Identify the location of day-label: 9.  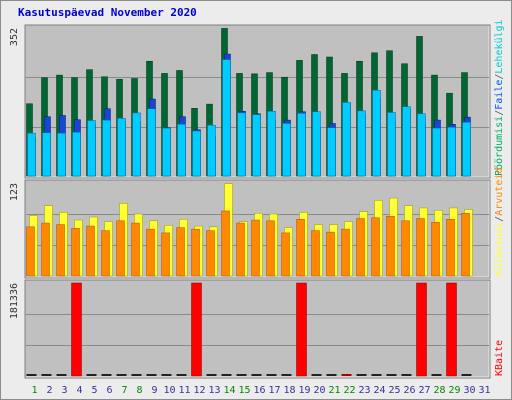
(154, 390).